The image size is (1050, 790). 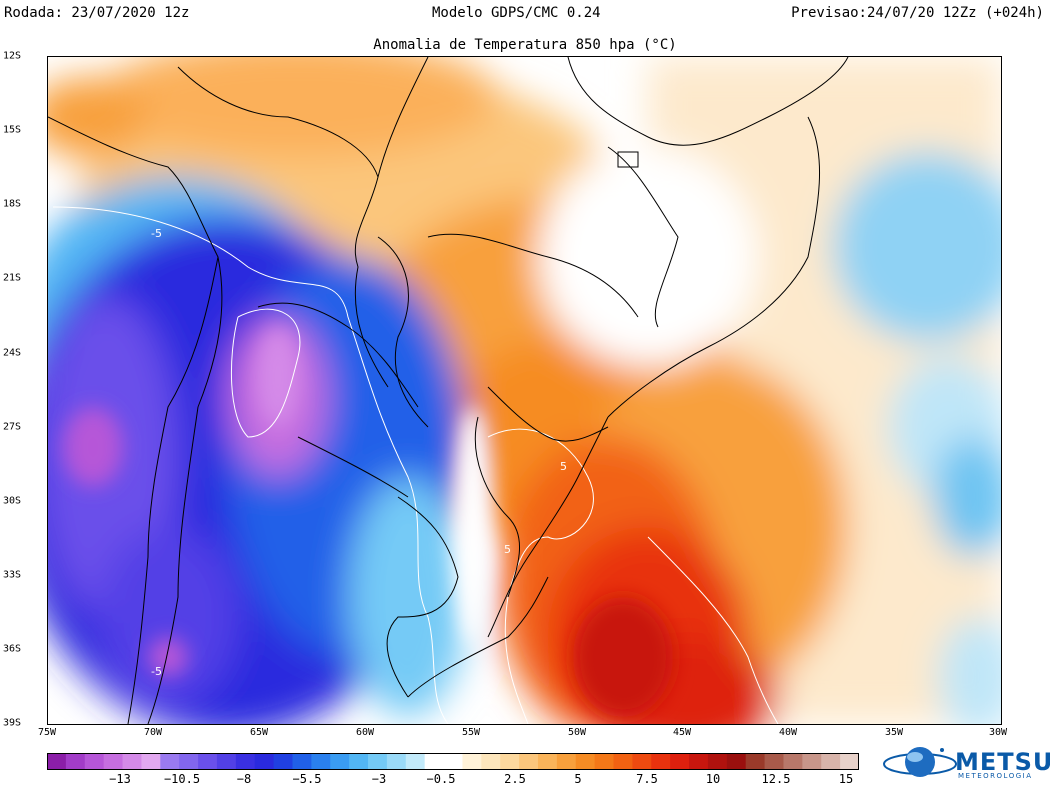 What do you see at coordinates (788, 732) in the screenshot?
I see `lon-label-40w: 40W` at bounding box center [788, 732].